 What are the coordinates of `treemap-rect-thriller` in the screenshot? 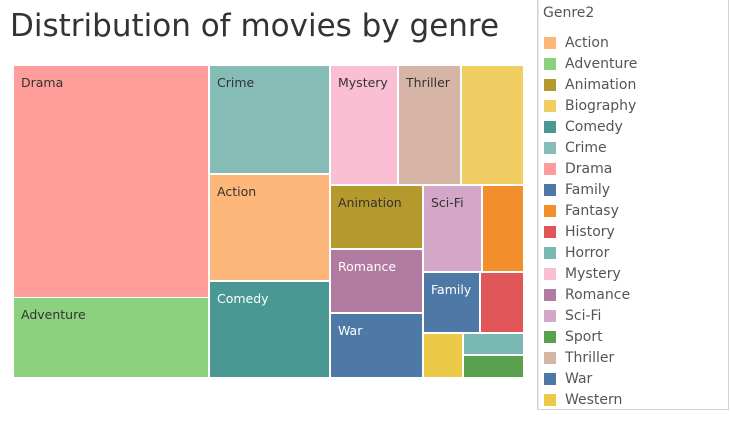 It's located at (429, 125).